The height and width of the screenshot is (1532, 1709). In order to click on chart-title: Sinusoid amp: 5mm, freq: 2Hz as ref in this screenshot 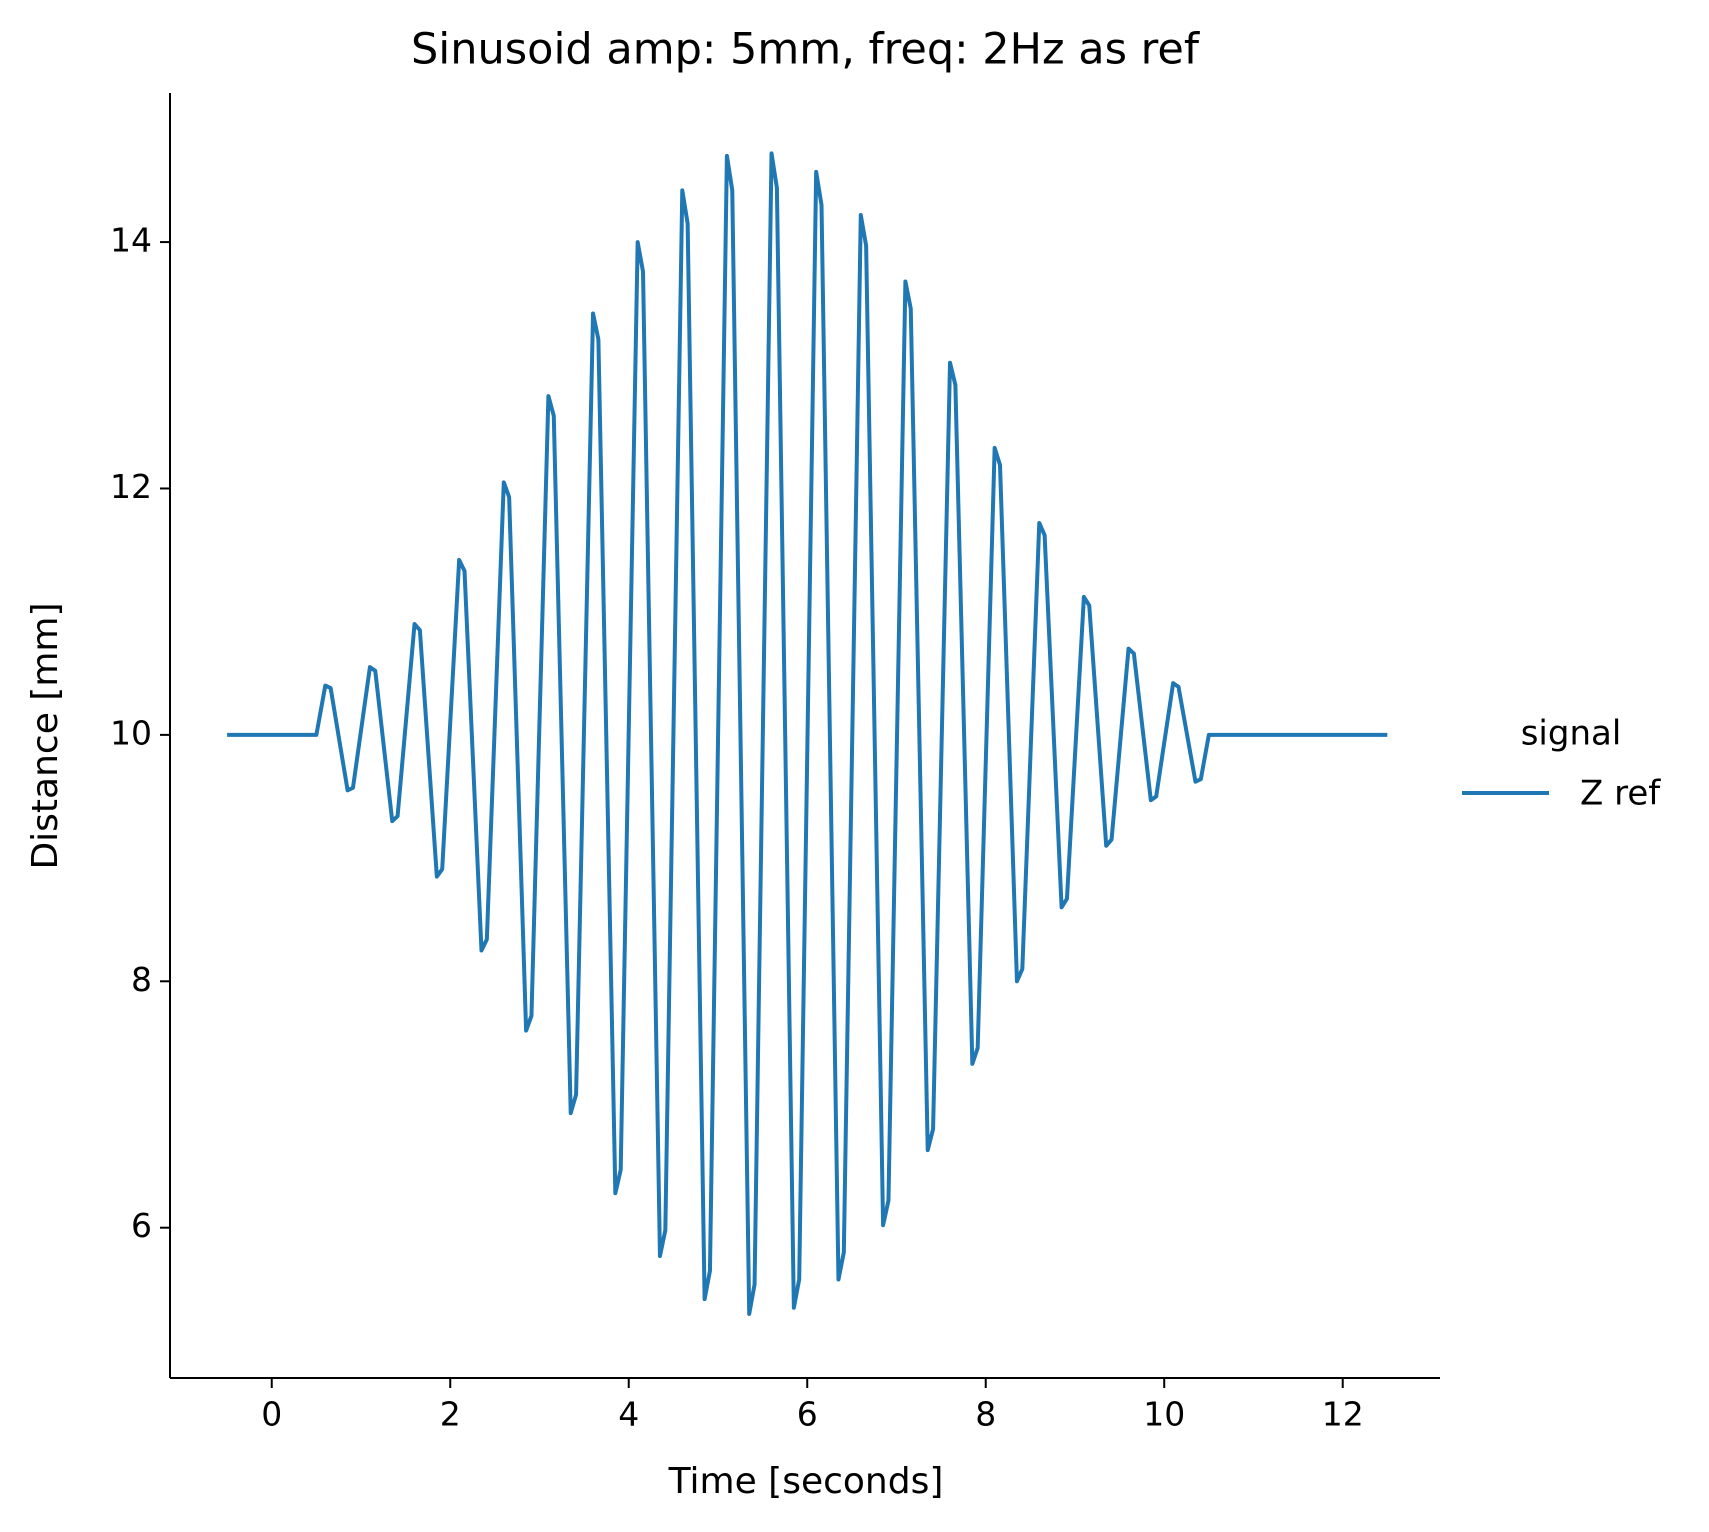, I will do `click(805, 50)`.